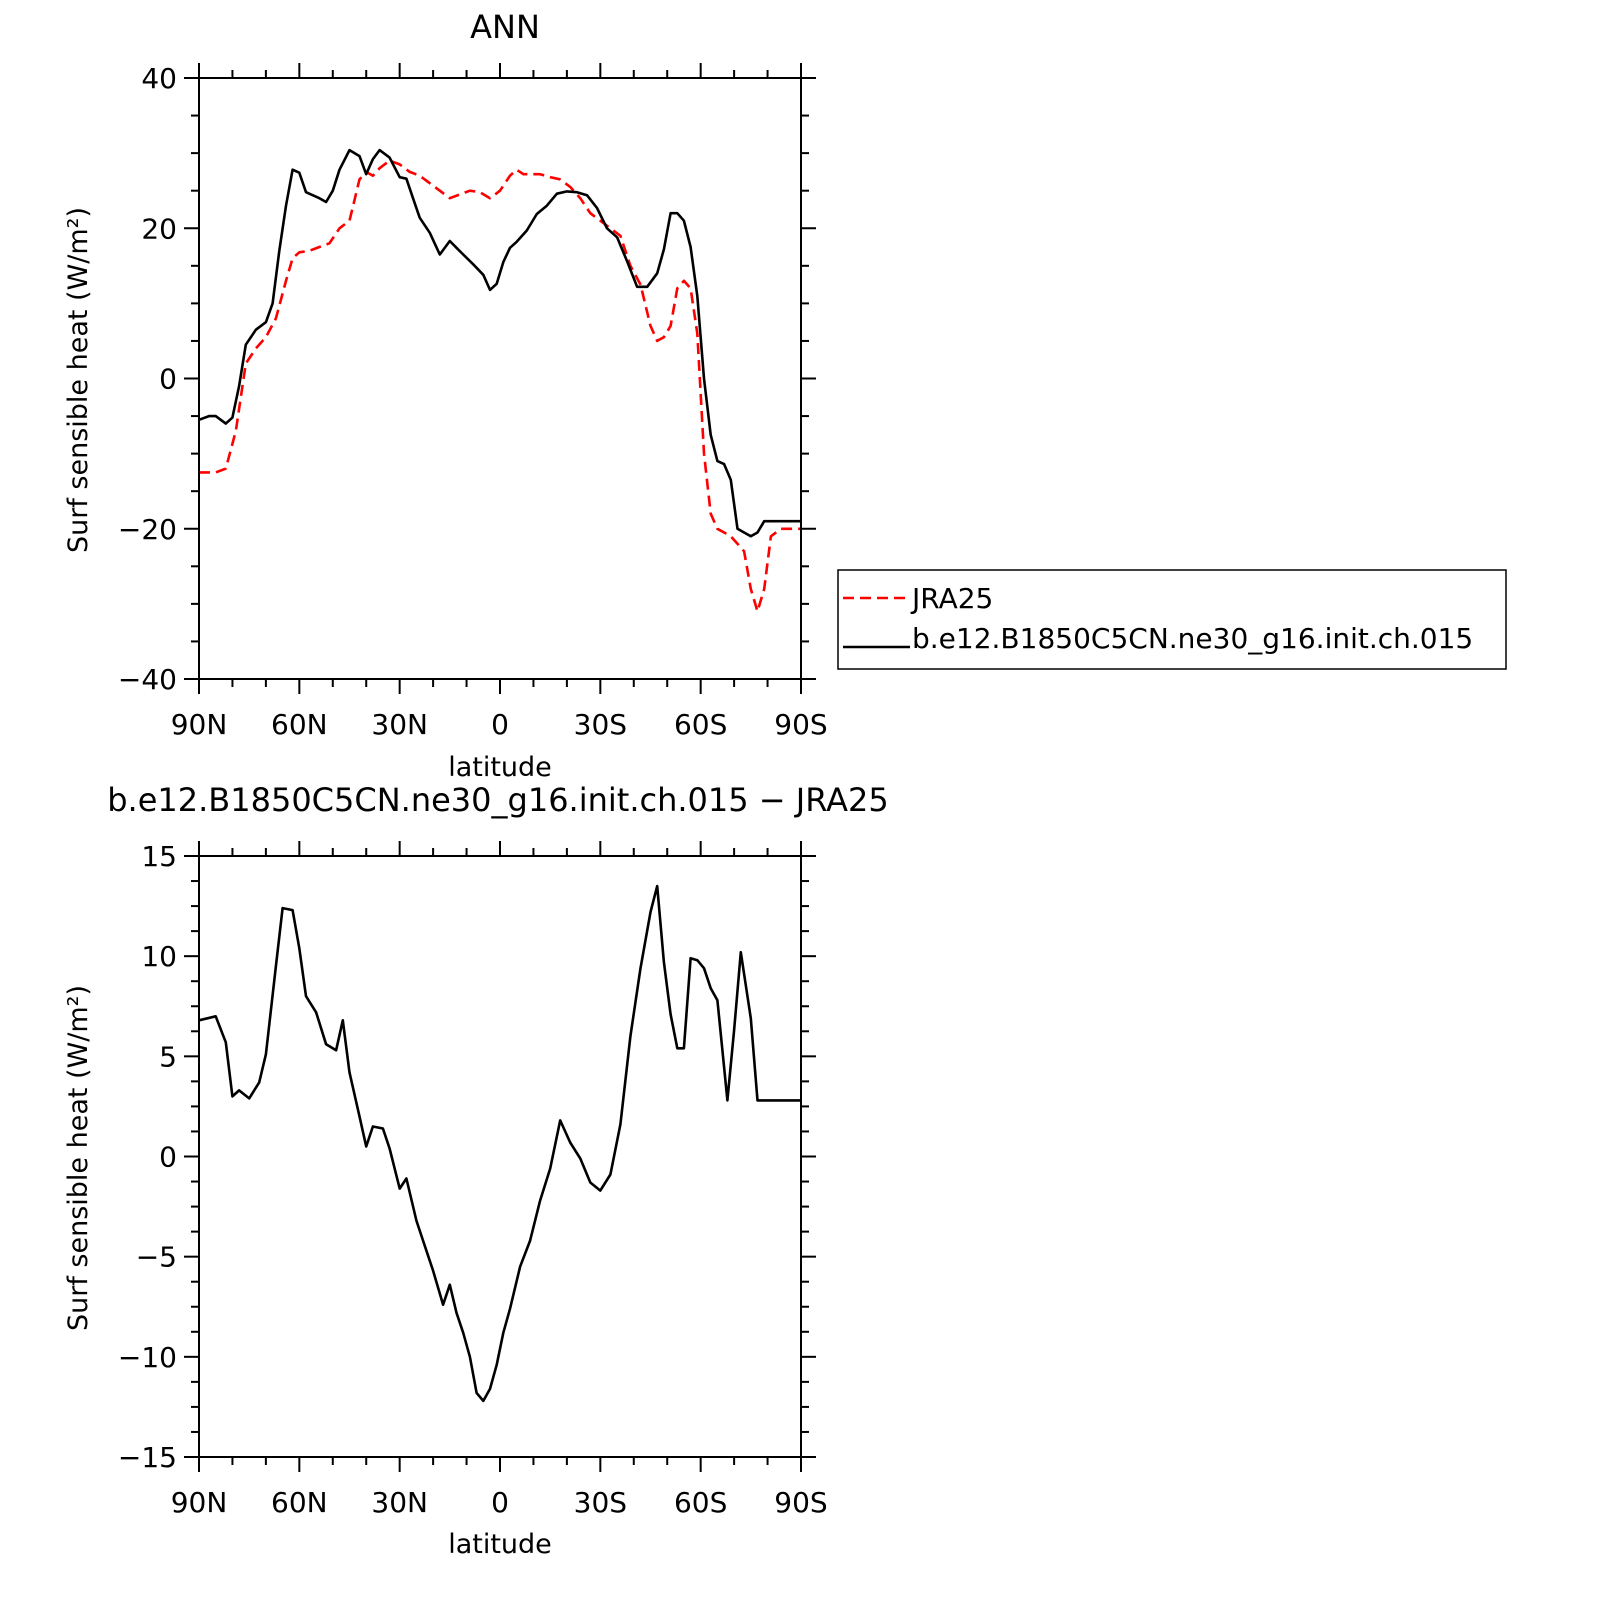 Image resolution: width=1605 pixels, height=1603 pixels. I want to click on plot-frame-annual, so click(500, 378).